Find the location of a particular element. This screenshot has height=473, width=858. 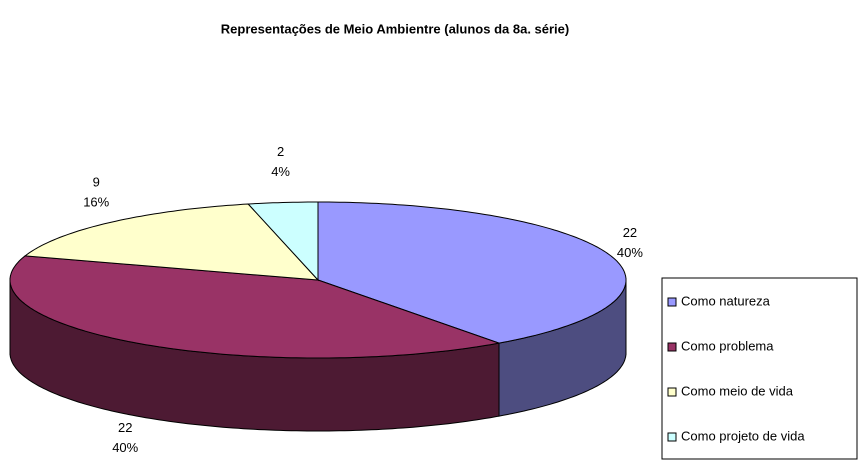

legend-box is located at coordinates (759, 368).